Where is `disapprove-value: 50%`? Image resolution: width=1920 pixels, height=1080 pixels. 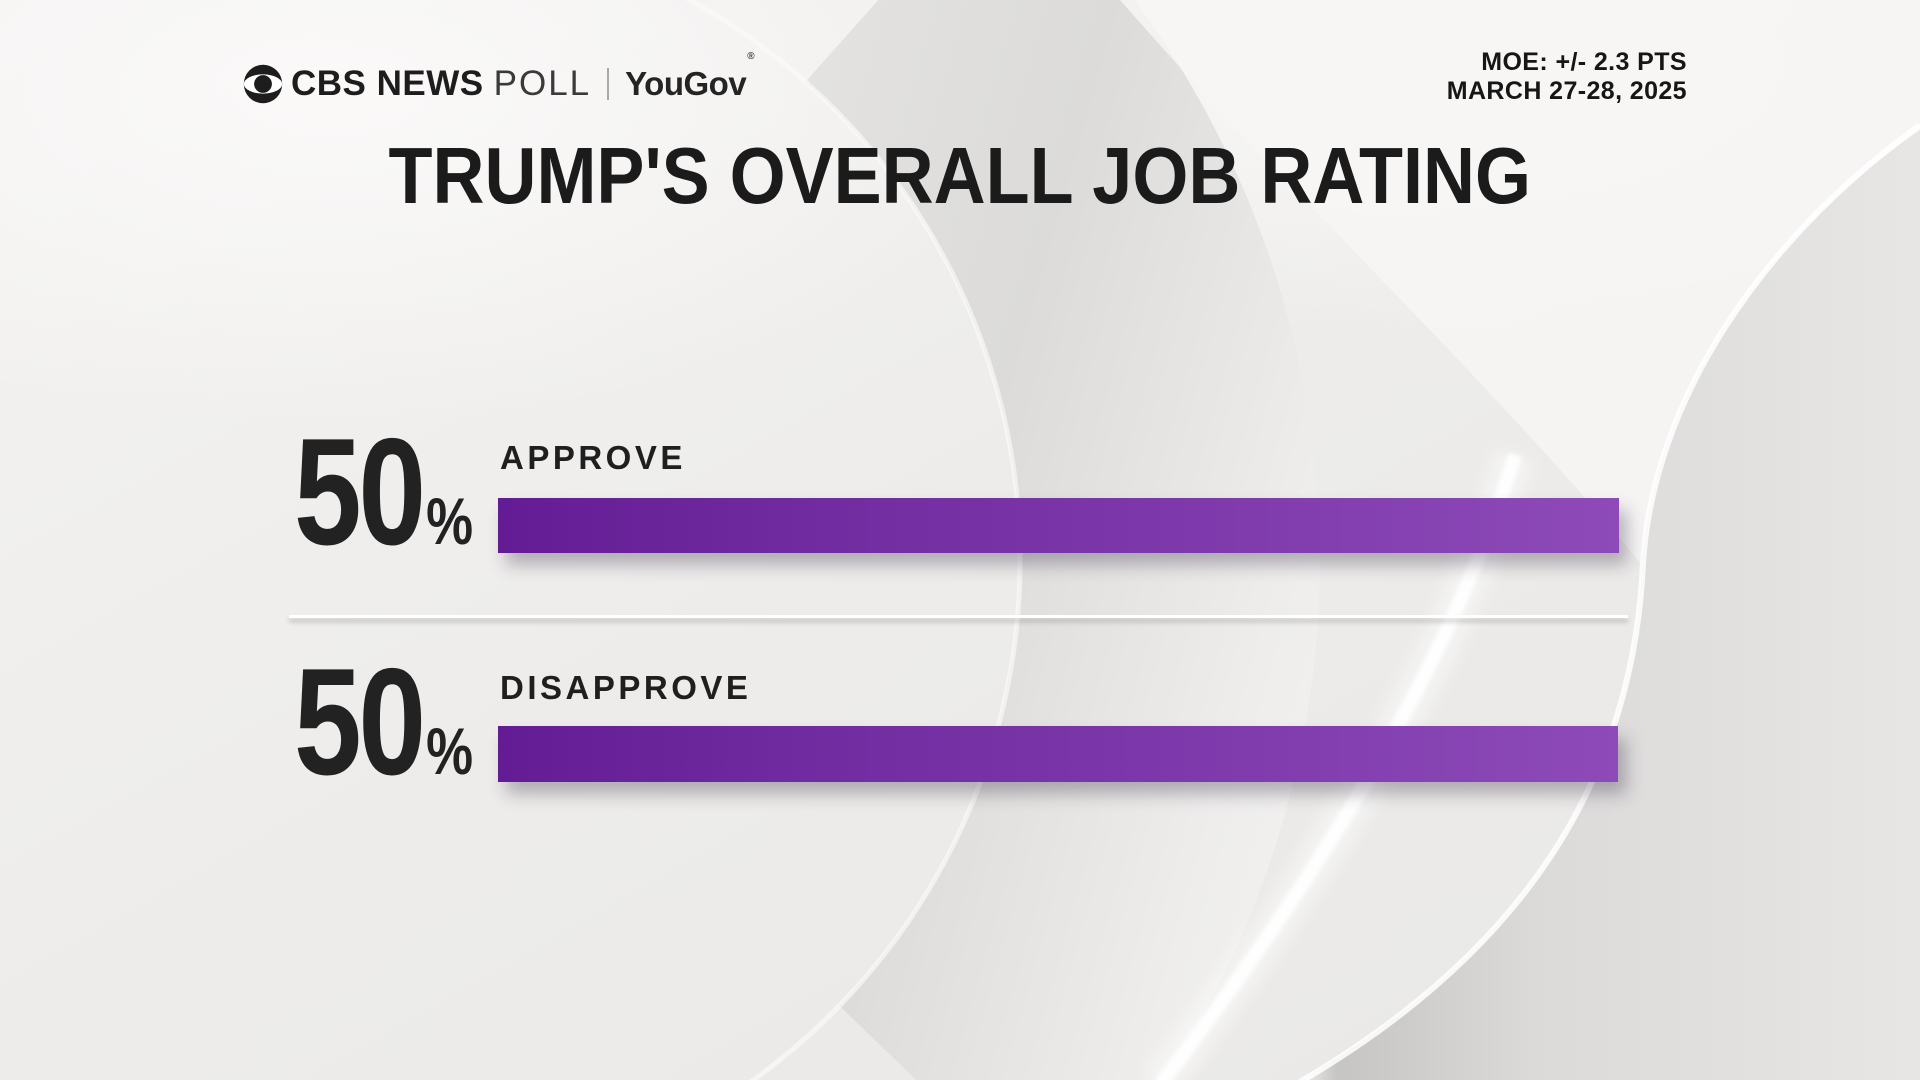 disapprove-value: 50% is located at coordinates (384, 722).